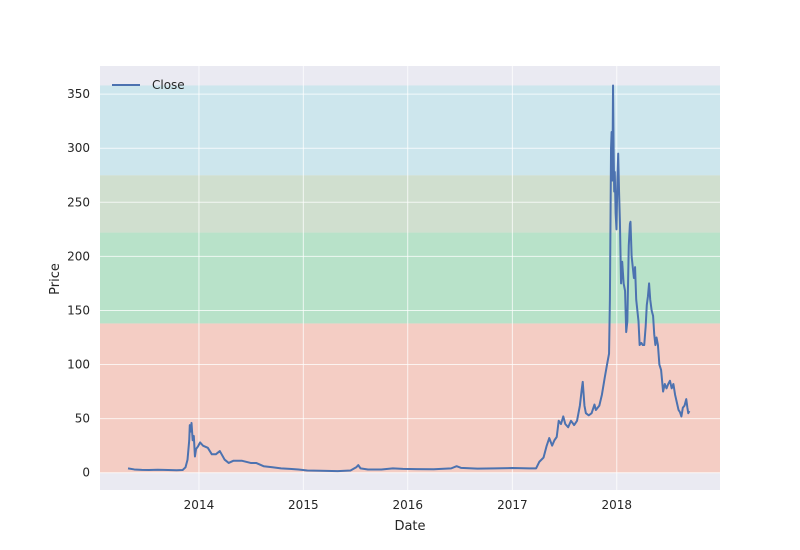 The image size is (800, 550). I want to click on y-tick-label: 50, so click(82, 419).